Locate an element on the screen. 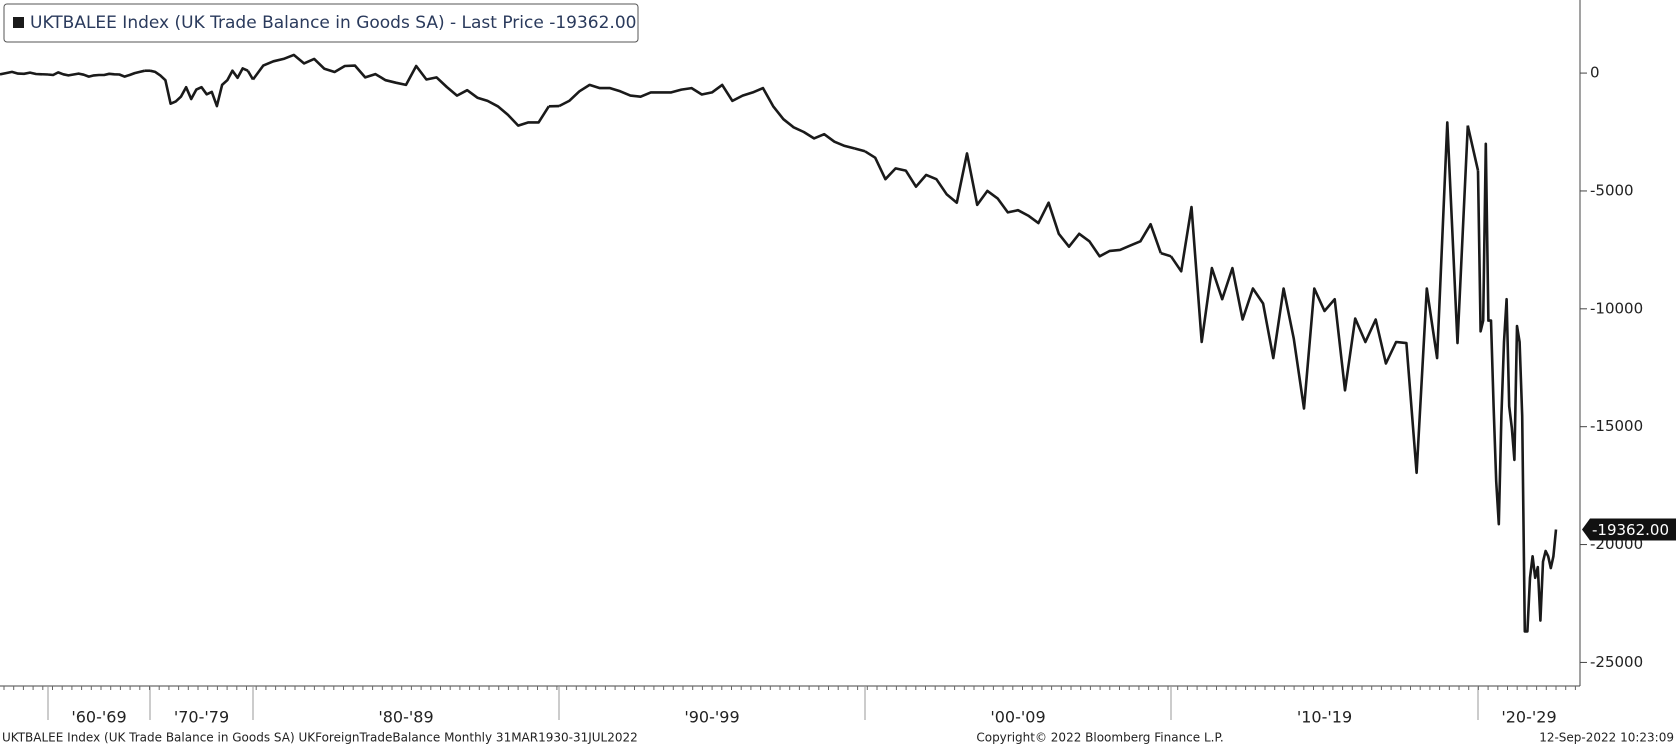 This screenshot has width=1676, height=747. x-band-label: '60-'69 is located at coordinates (98, 717).